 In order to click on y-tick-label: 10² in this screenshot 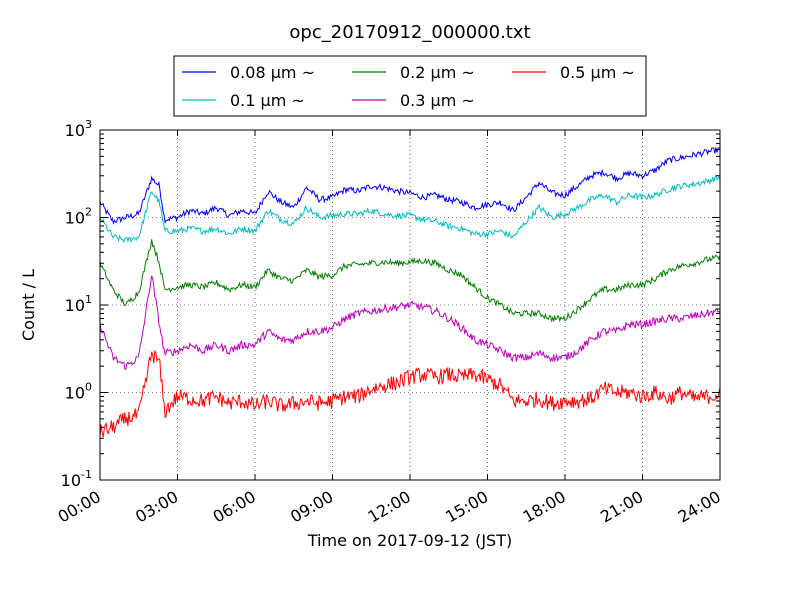, I will do `click(78, 217)`.